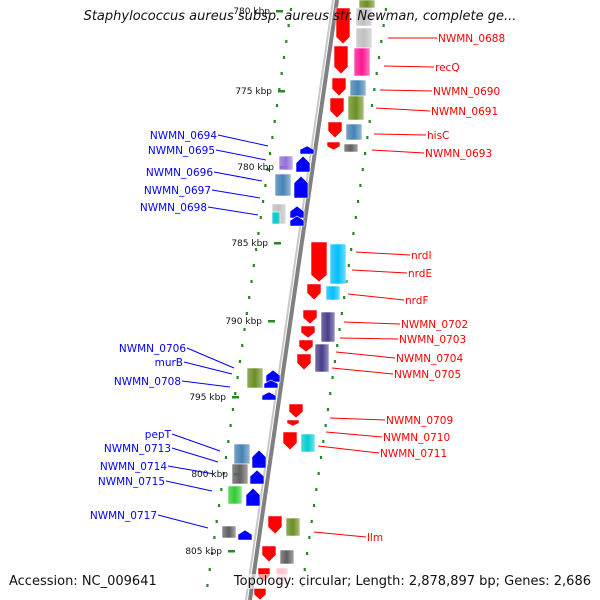 The width and height of the screenshot is (600, 600). Describe the element at coordinates (255, 168) in the screenshot. I see `ruler-label: 780 kbp` at that location.